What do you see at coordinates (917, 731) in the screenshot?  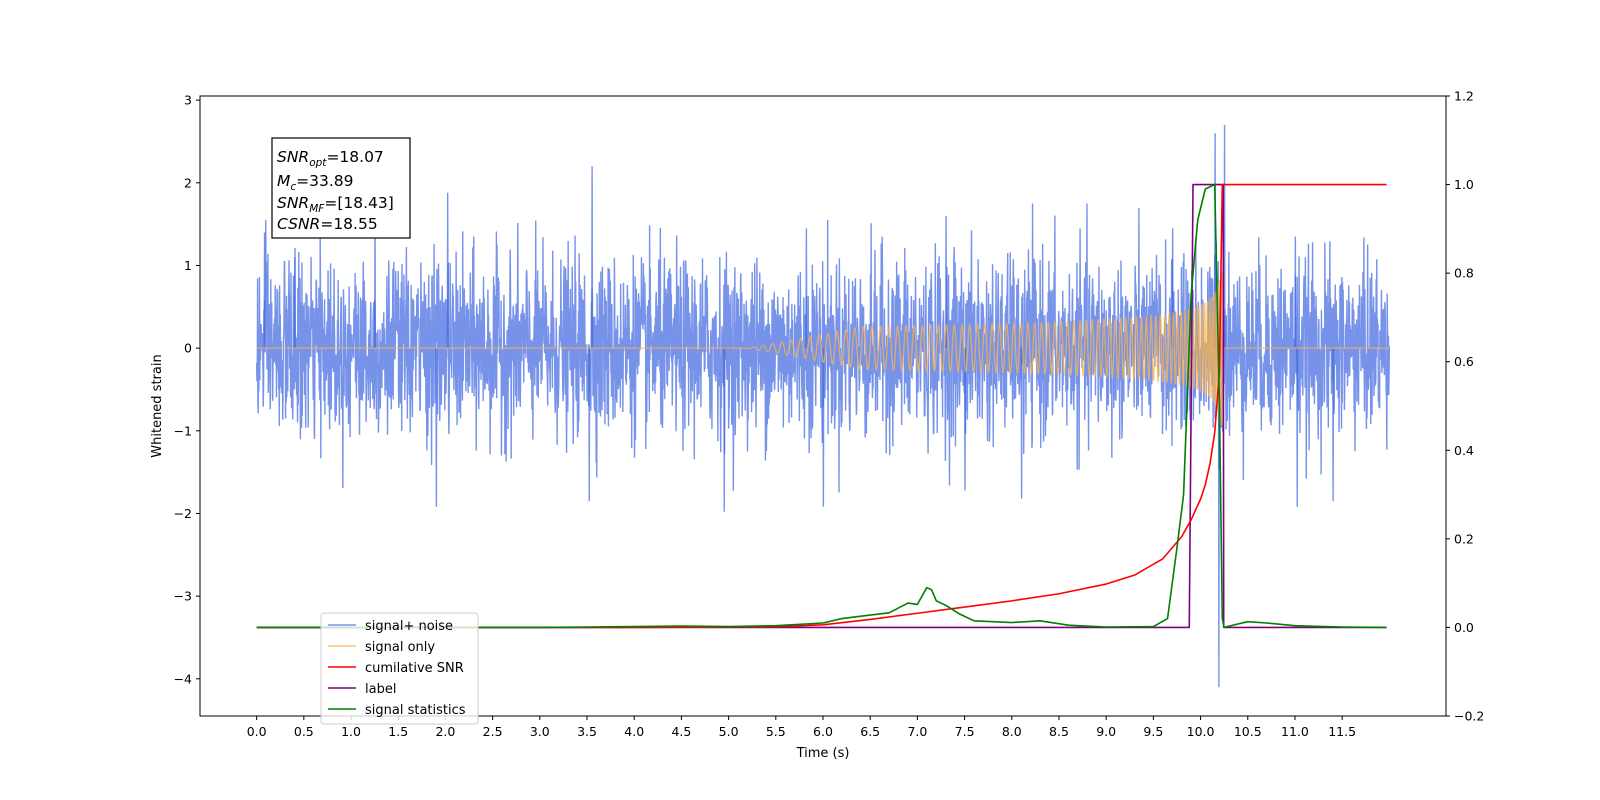 I see `x-tick-label: 7.0` at bounding box center [917, 731].